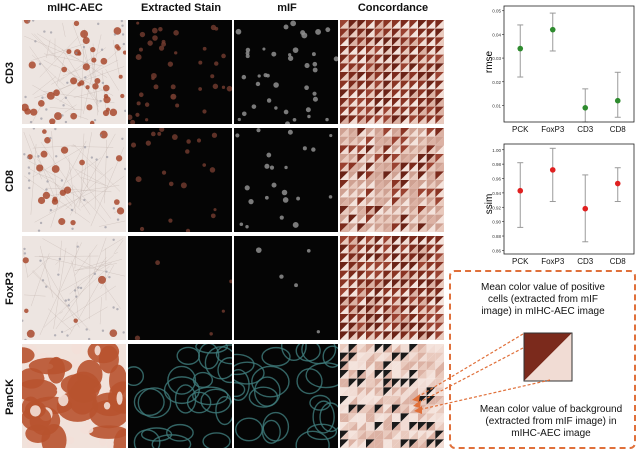  What do you see at coordinates (10, 72) in the screenshot?
I see `row-label-cd3: CD3` at bounding box center [10, 72].